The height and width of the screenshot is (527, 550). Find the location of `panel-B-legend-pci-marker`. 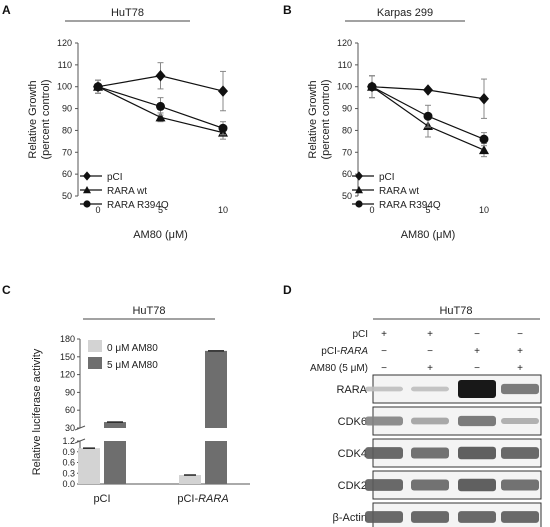

panel-B-legend-pci-marker is located at coordinates (359, 176).